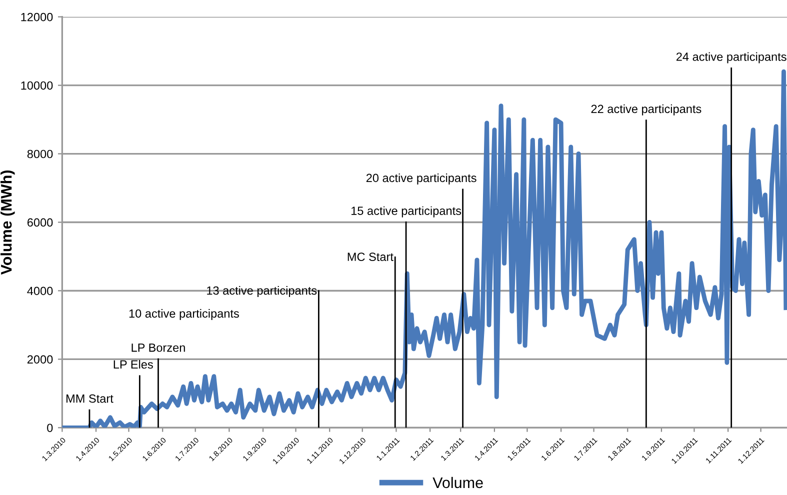  Describe the element at coordinates (421, 178) in the screenshot. I see `ref-line-label: 20 active participants` at that location.